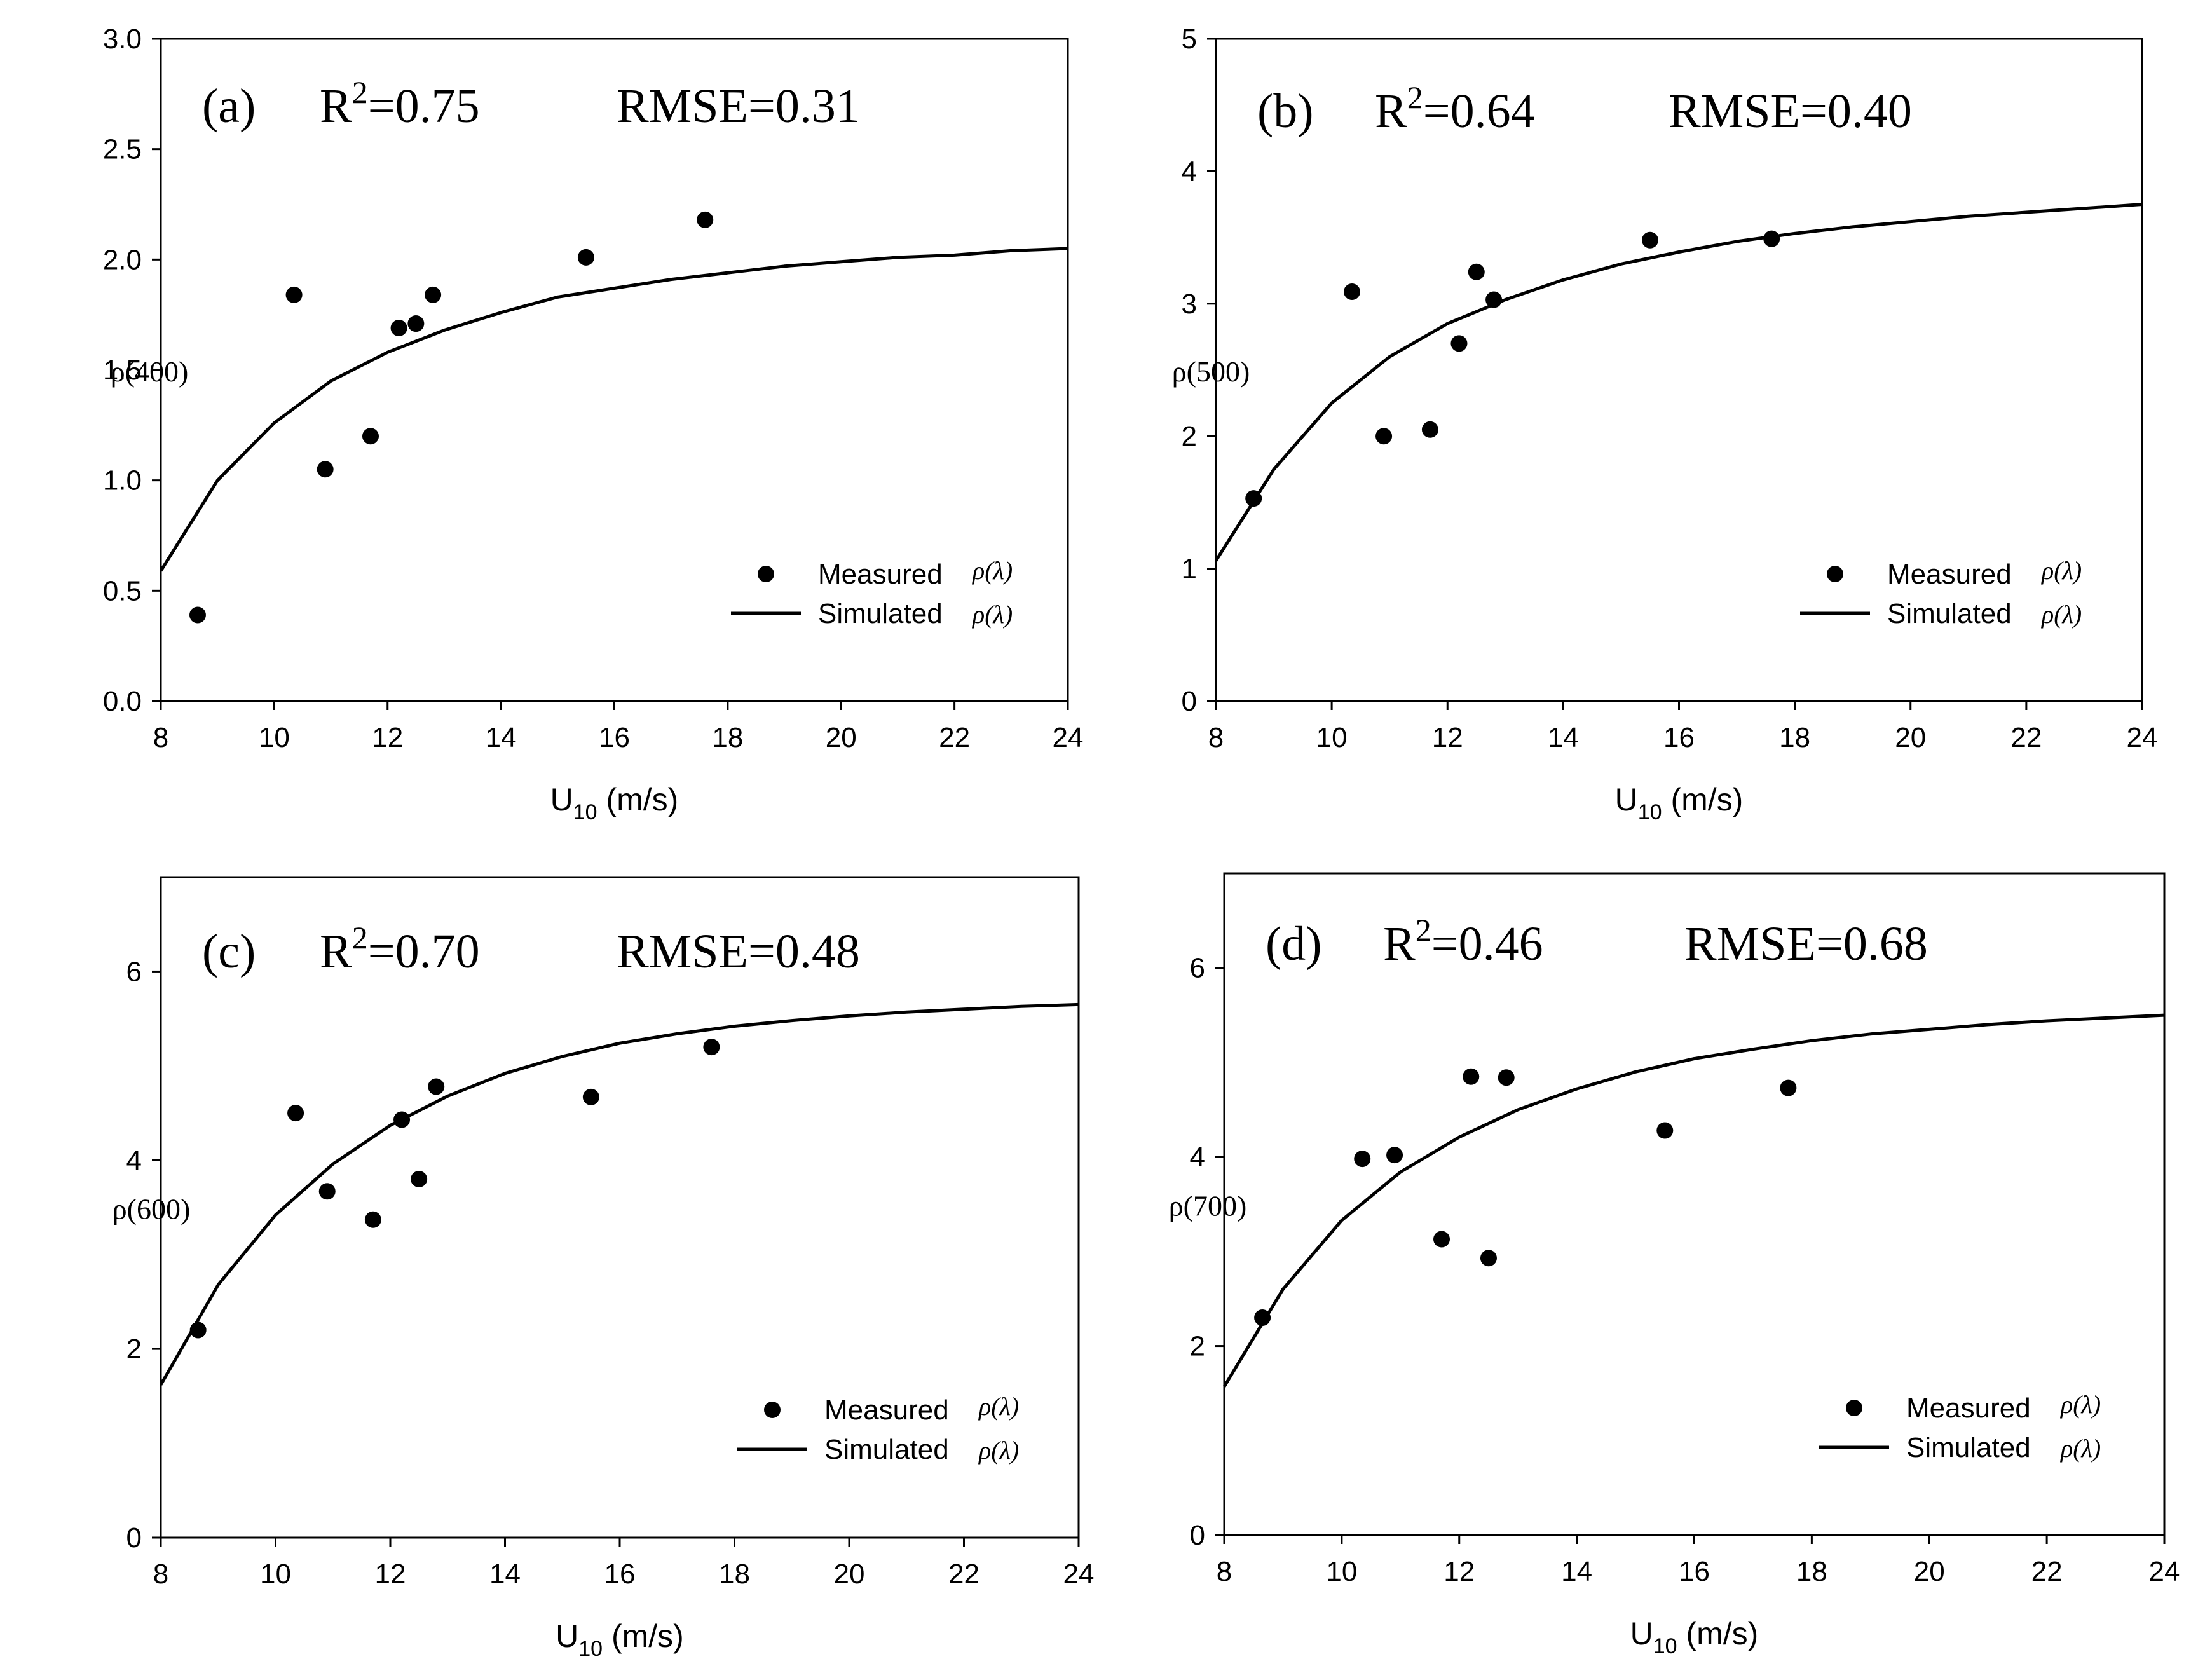 Image resolution: width=2191 pixels, height=1680 pixels. What do you see at coordinates (229, 106) in the screenshot?
I see `panel-label: (a)` at bounding box center [229, 106].